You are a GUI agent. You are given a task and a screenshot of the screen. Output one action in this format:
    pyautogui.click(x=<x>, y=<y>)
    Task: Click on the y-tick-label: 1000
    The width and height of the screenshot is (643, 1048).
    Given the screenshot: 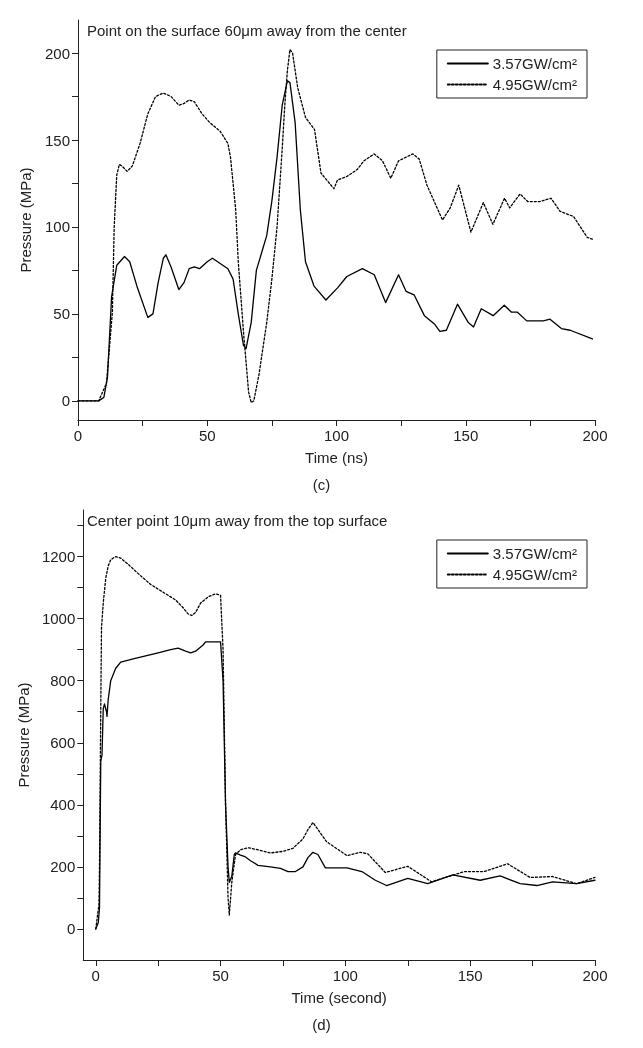 What is the action you would take?
    pyautogui.click(x=58, y=619)
    